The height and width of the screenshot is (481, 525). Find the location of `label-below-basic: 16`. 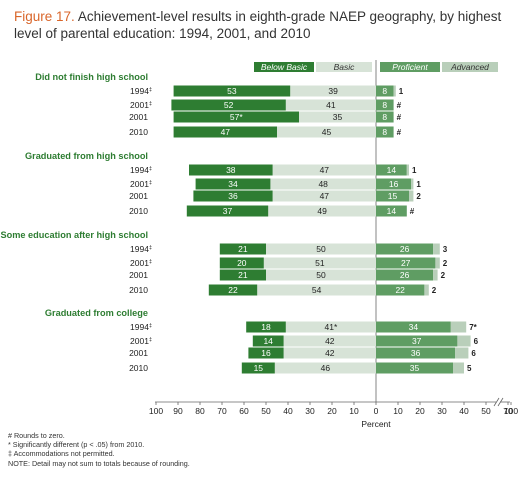

label-below-basic: 16 is located at coordinates (266, 353).